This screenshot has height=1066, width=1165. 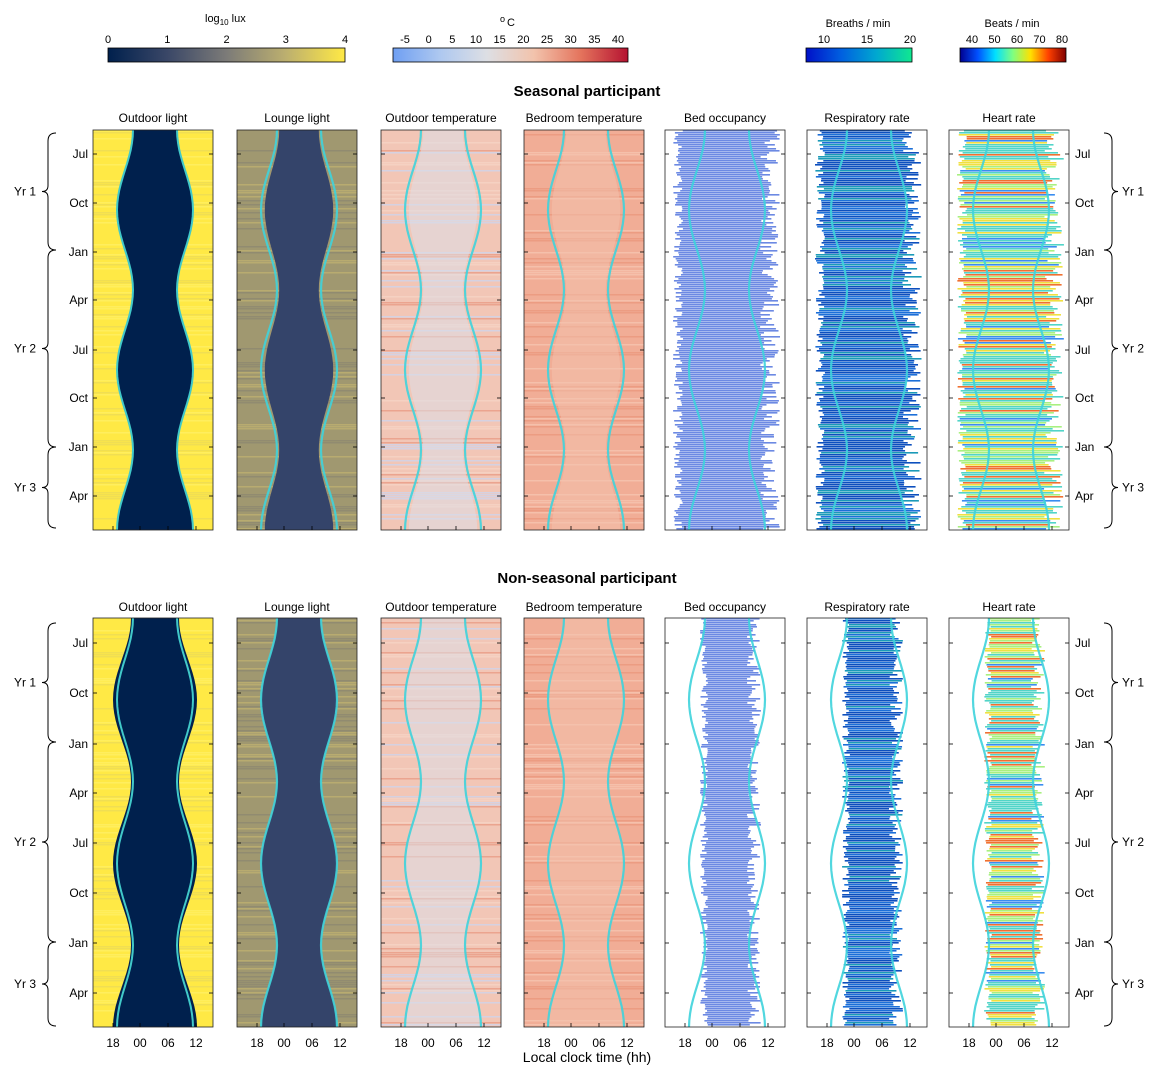 I want to click on year-label: Yr 1, so click(x=25, y=683).